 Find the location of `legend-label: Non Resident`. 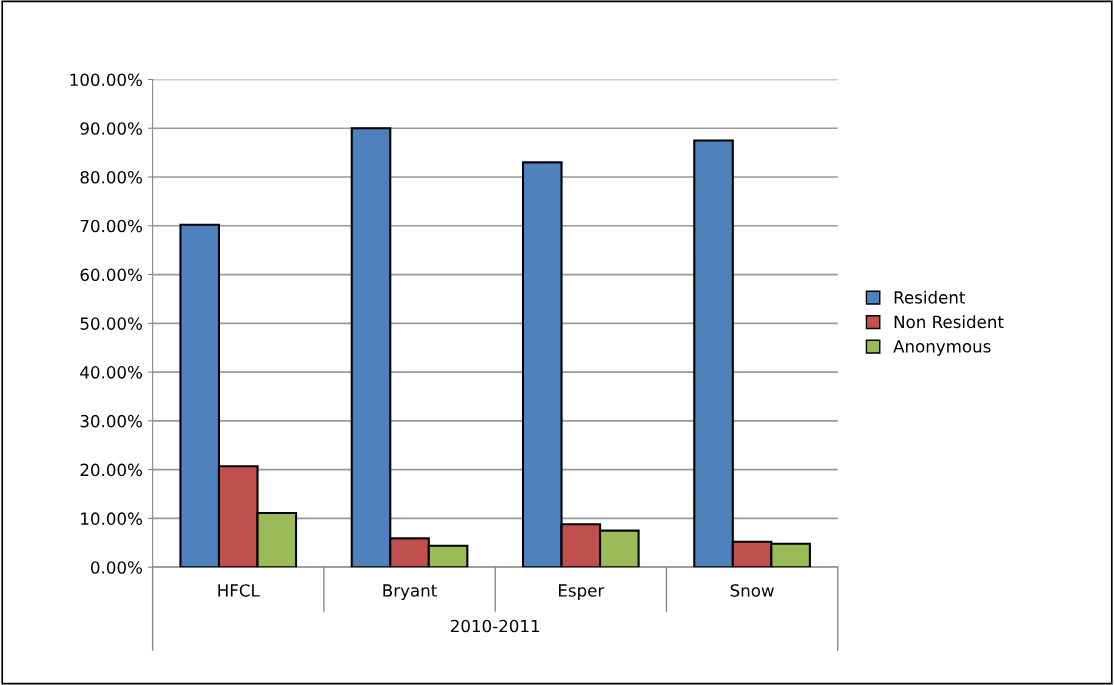

legend-label: Non Resident is located at coordinates (949, 322).